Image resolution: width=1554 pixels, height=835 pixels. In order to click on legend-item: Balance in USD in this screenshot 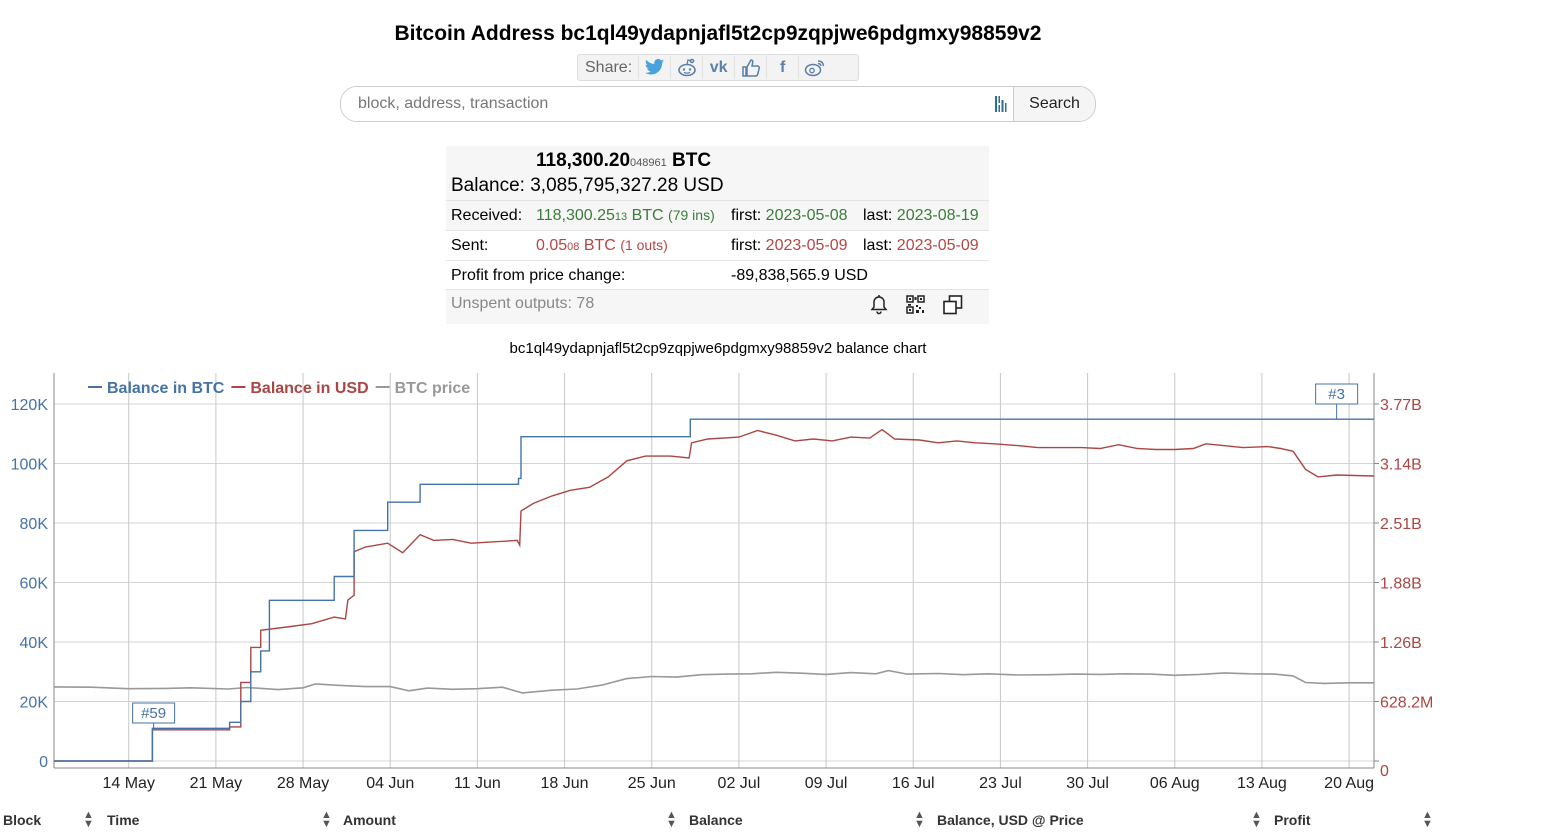, I will do `click(309, 388)`.